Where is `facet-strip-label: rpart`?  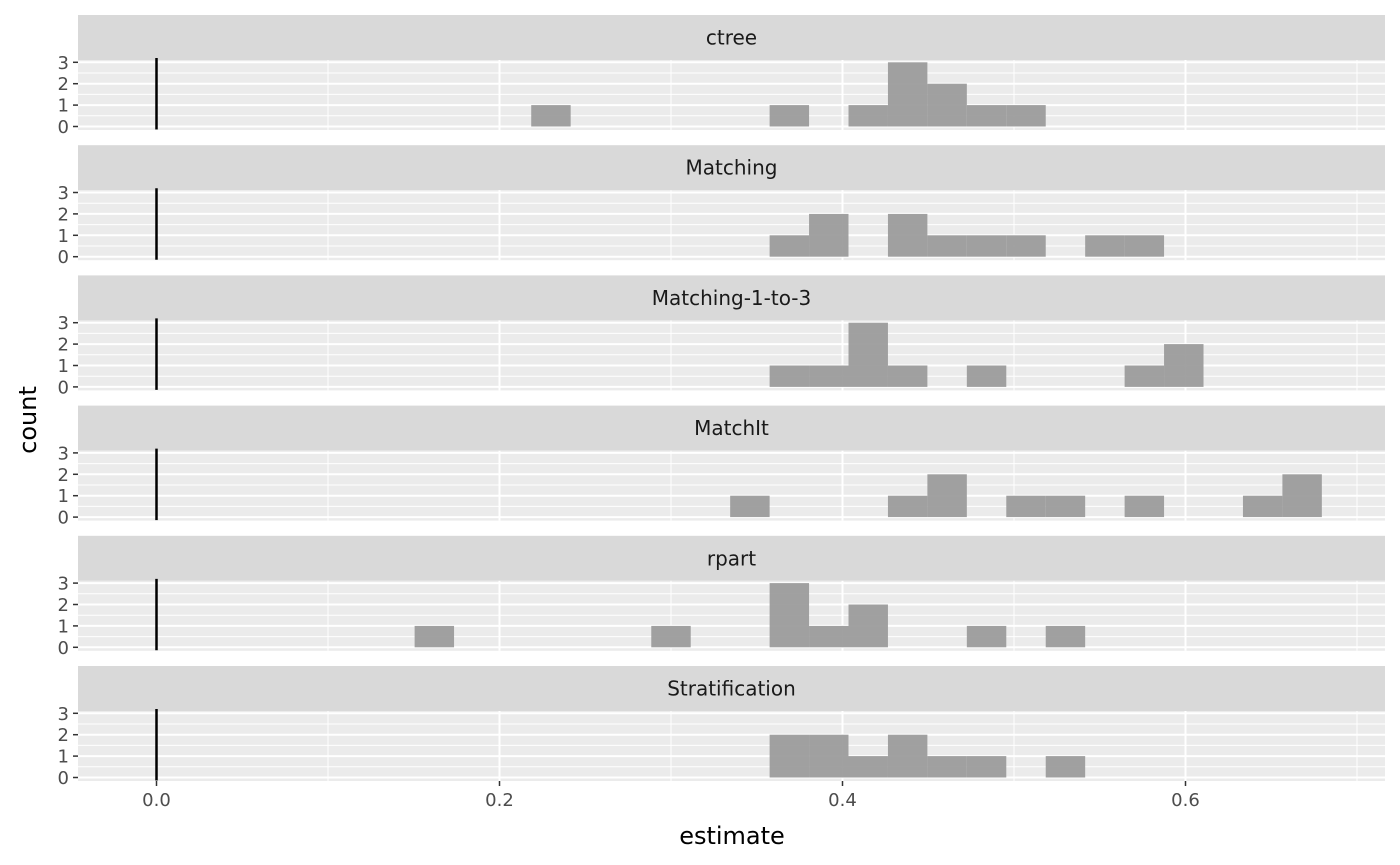 facet-strip-label: rpart is located at coordinates (731, 558).